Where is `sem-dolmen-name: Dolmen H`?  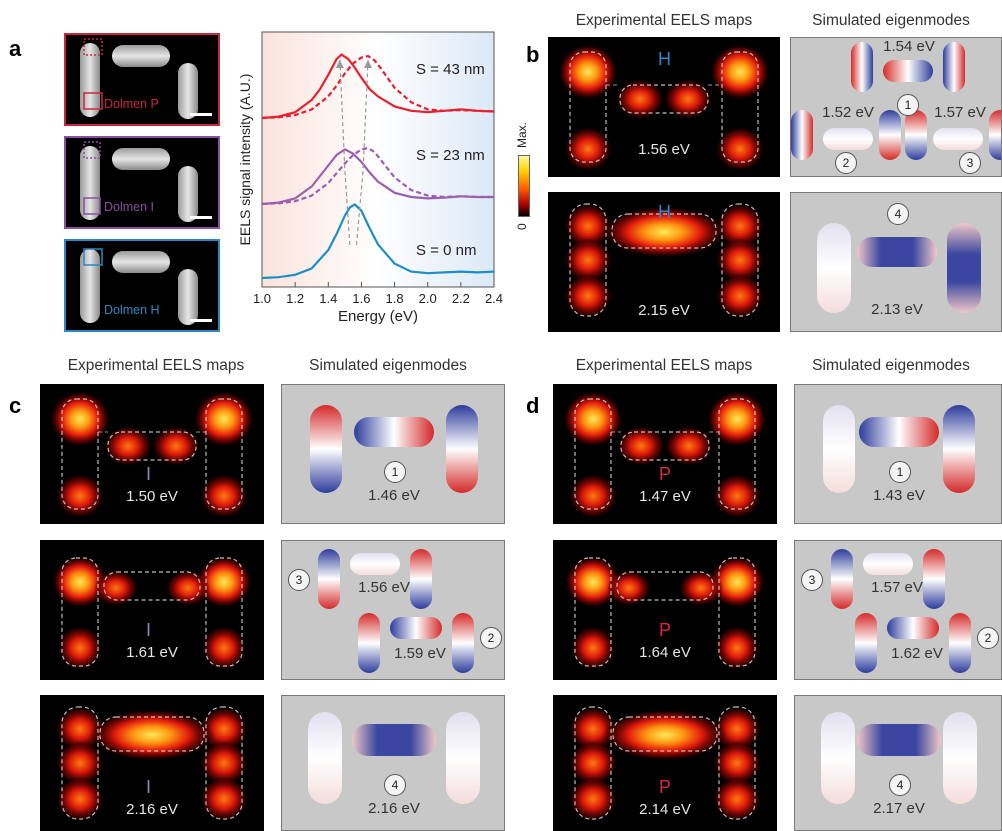
sem-dolmen-name: Dolmen H is located at coordinates (132, 310).